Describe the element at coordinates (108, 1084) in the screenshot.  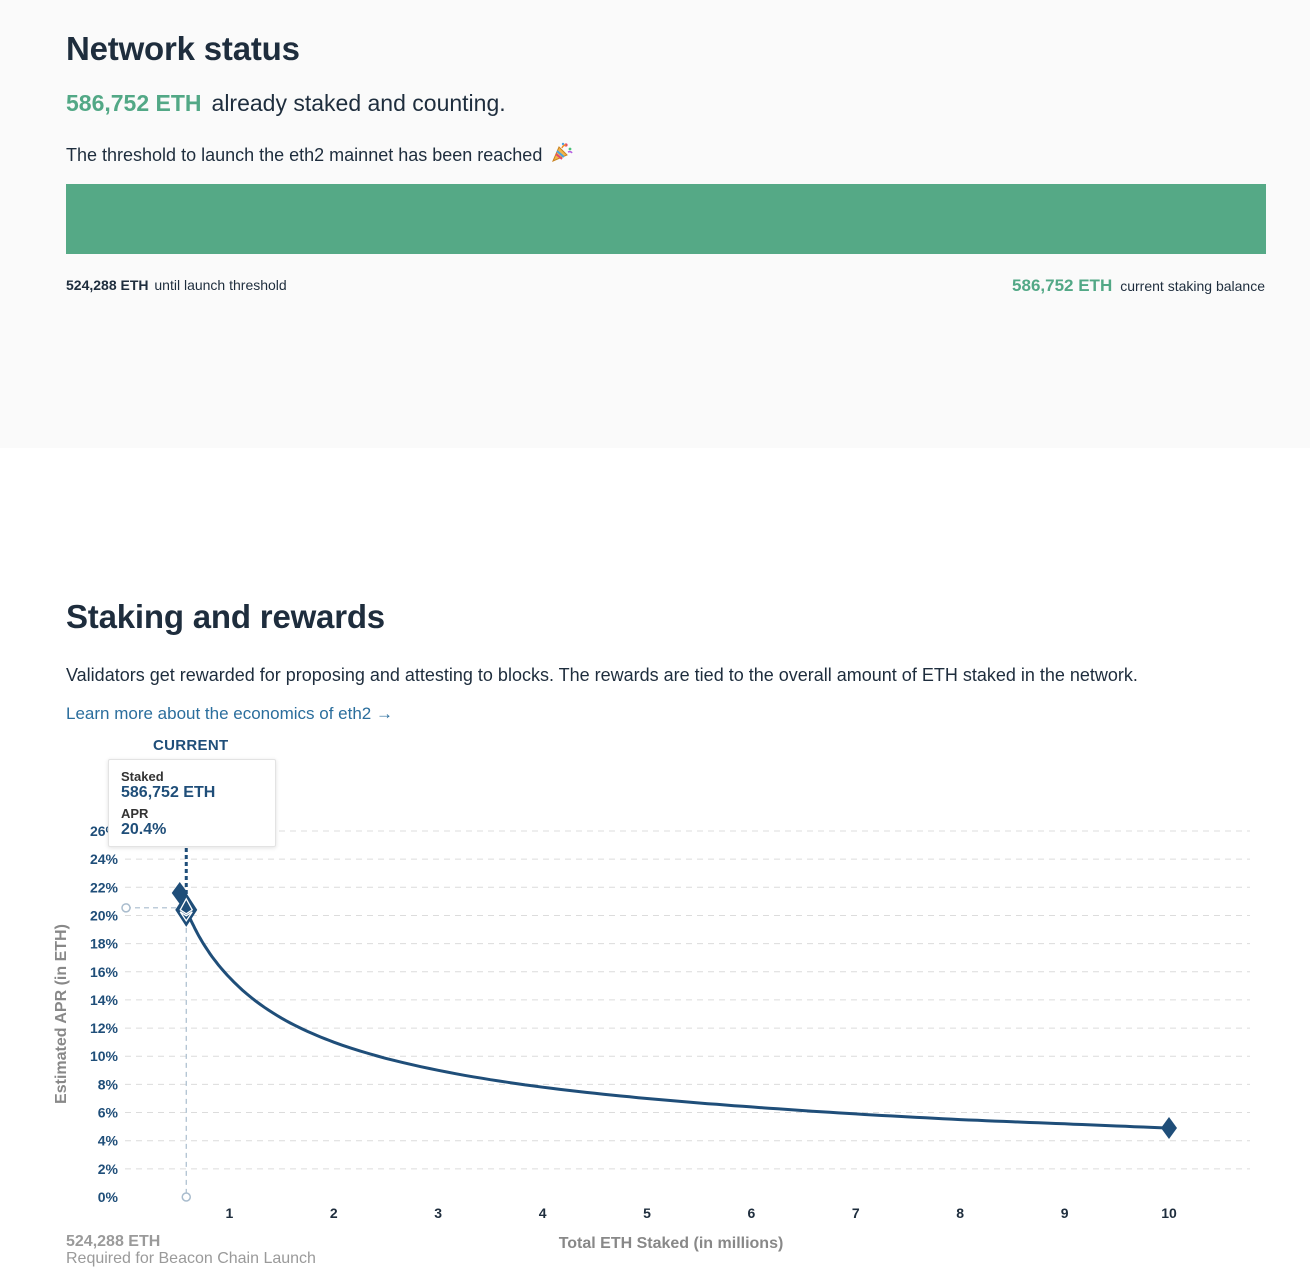
I see `y-tick-label: 8%` at that location.